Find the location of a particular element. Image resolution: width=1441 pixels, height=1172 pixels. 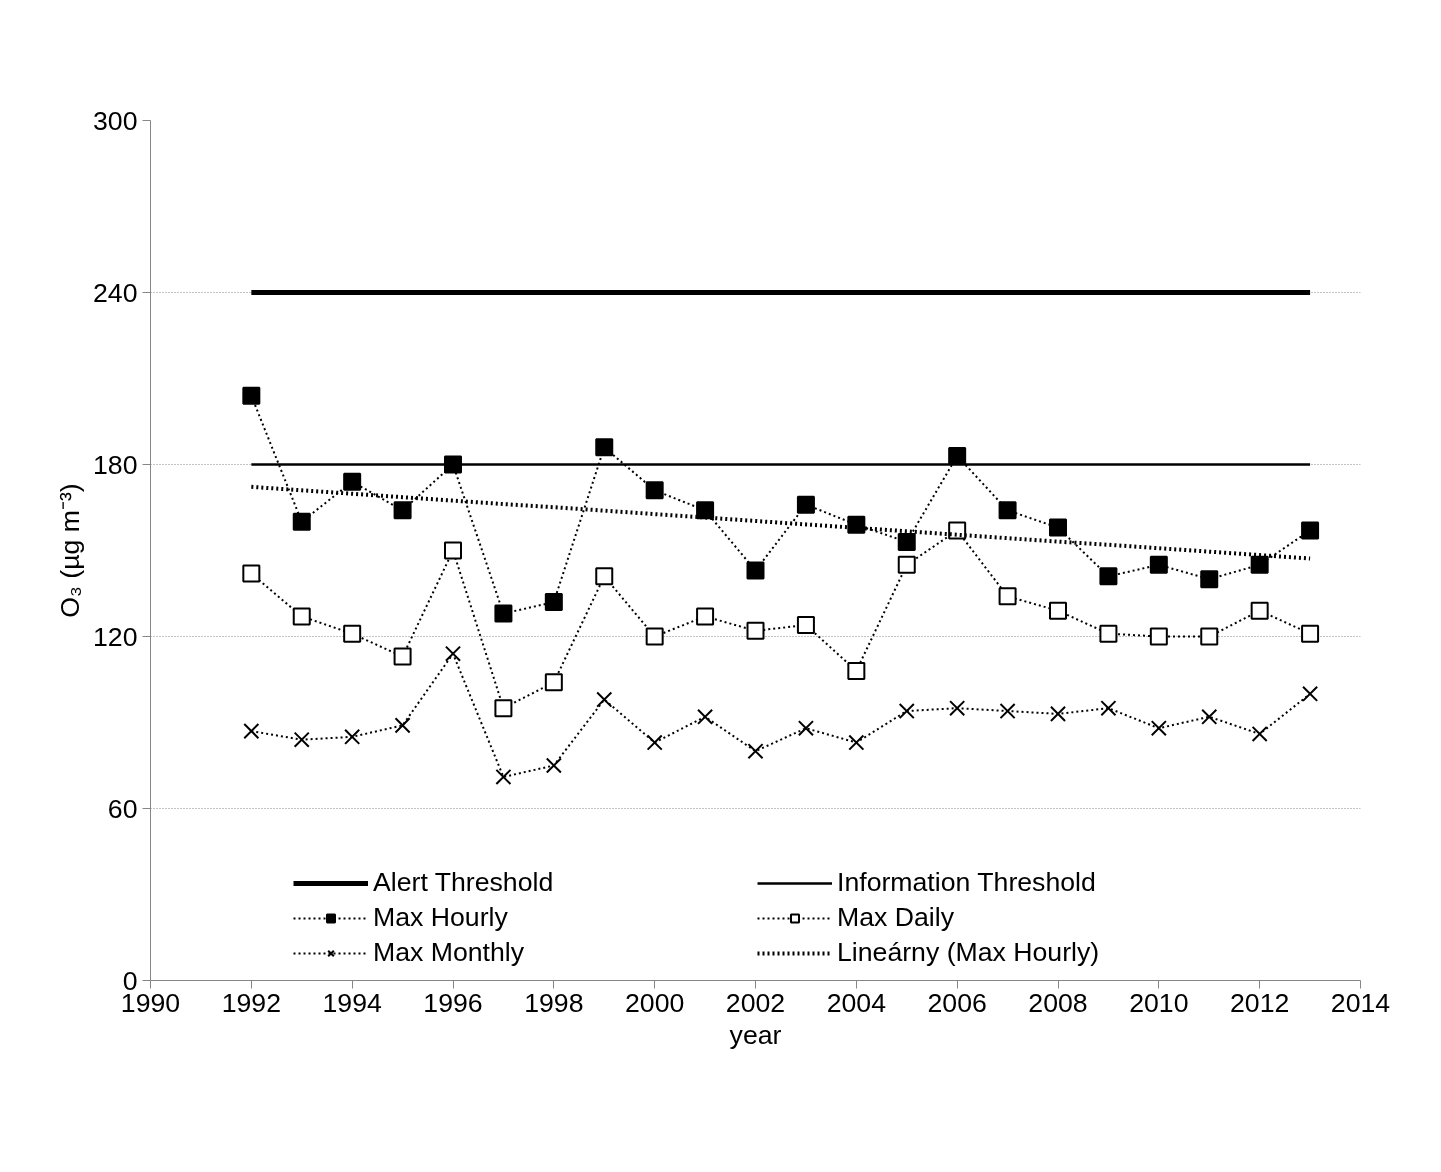

x-tick-label: 1994 is located at coordinates (352, 1002).